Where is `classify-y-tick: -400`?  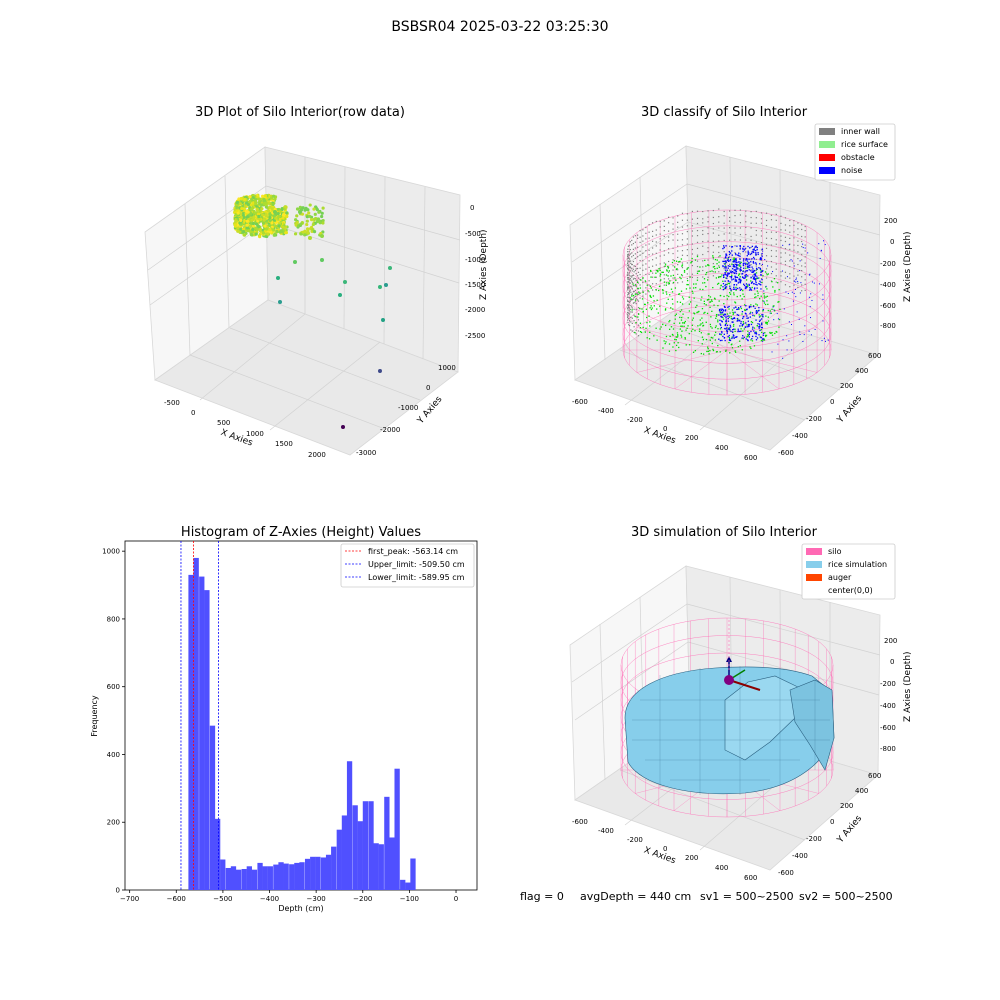
classify-y-tick: -400 is located at coordinates (800, 436).